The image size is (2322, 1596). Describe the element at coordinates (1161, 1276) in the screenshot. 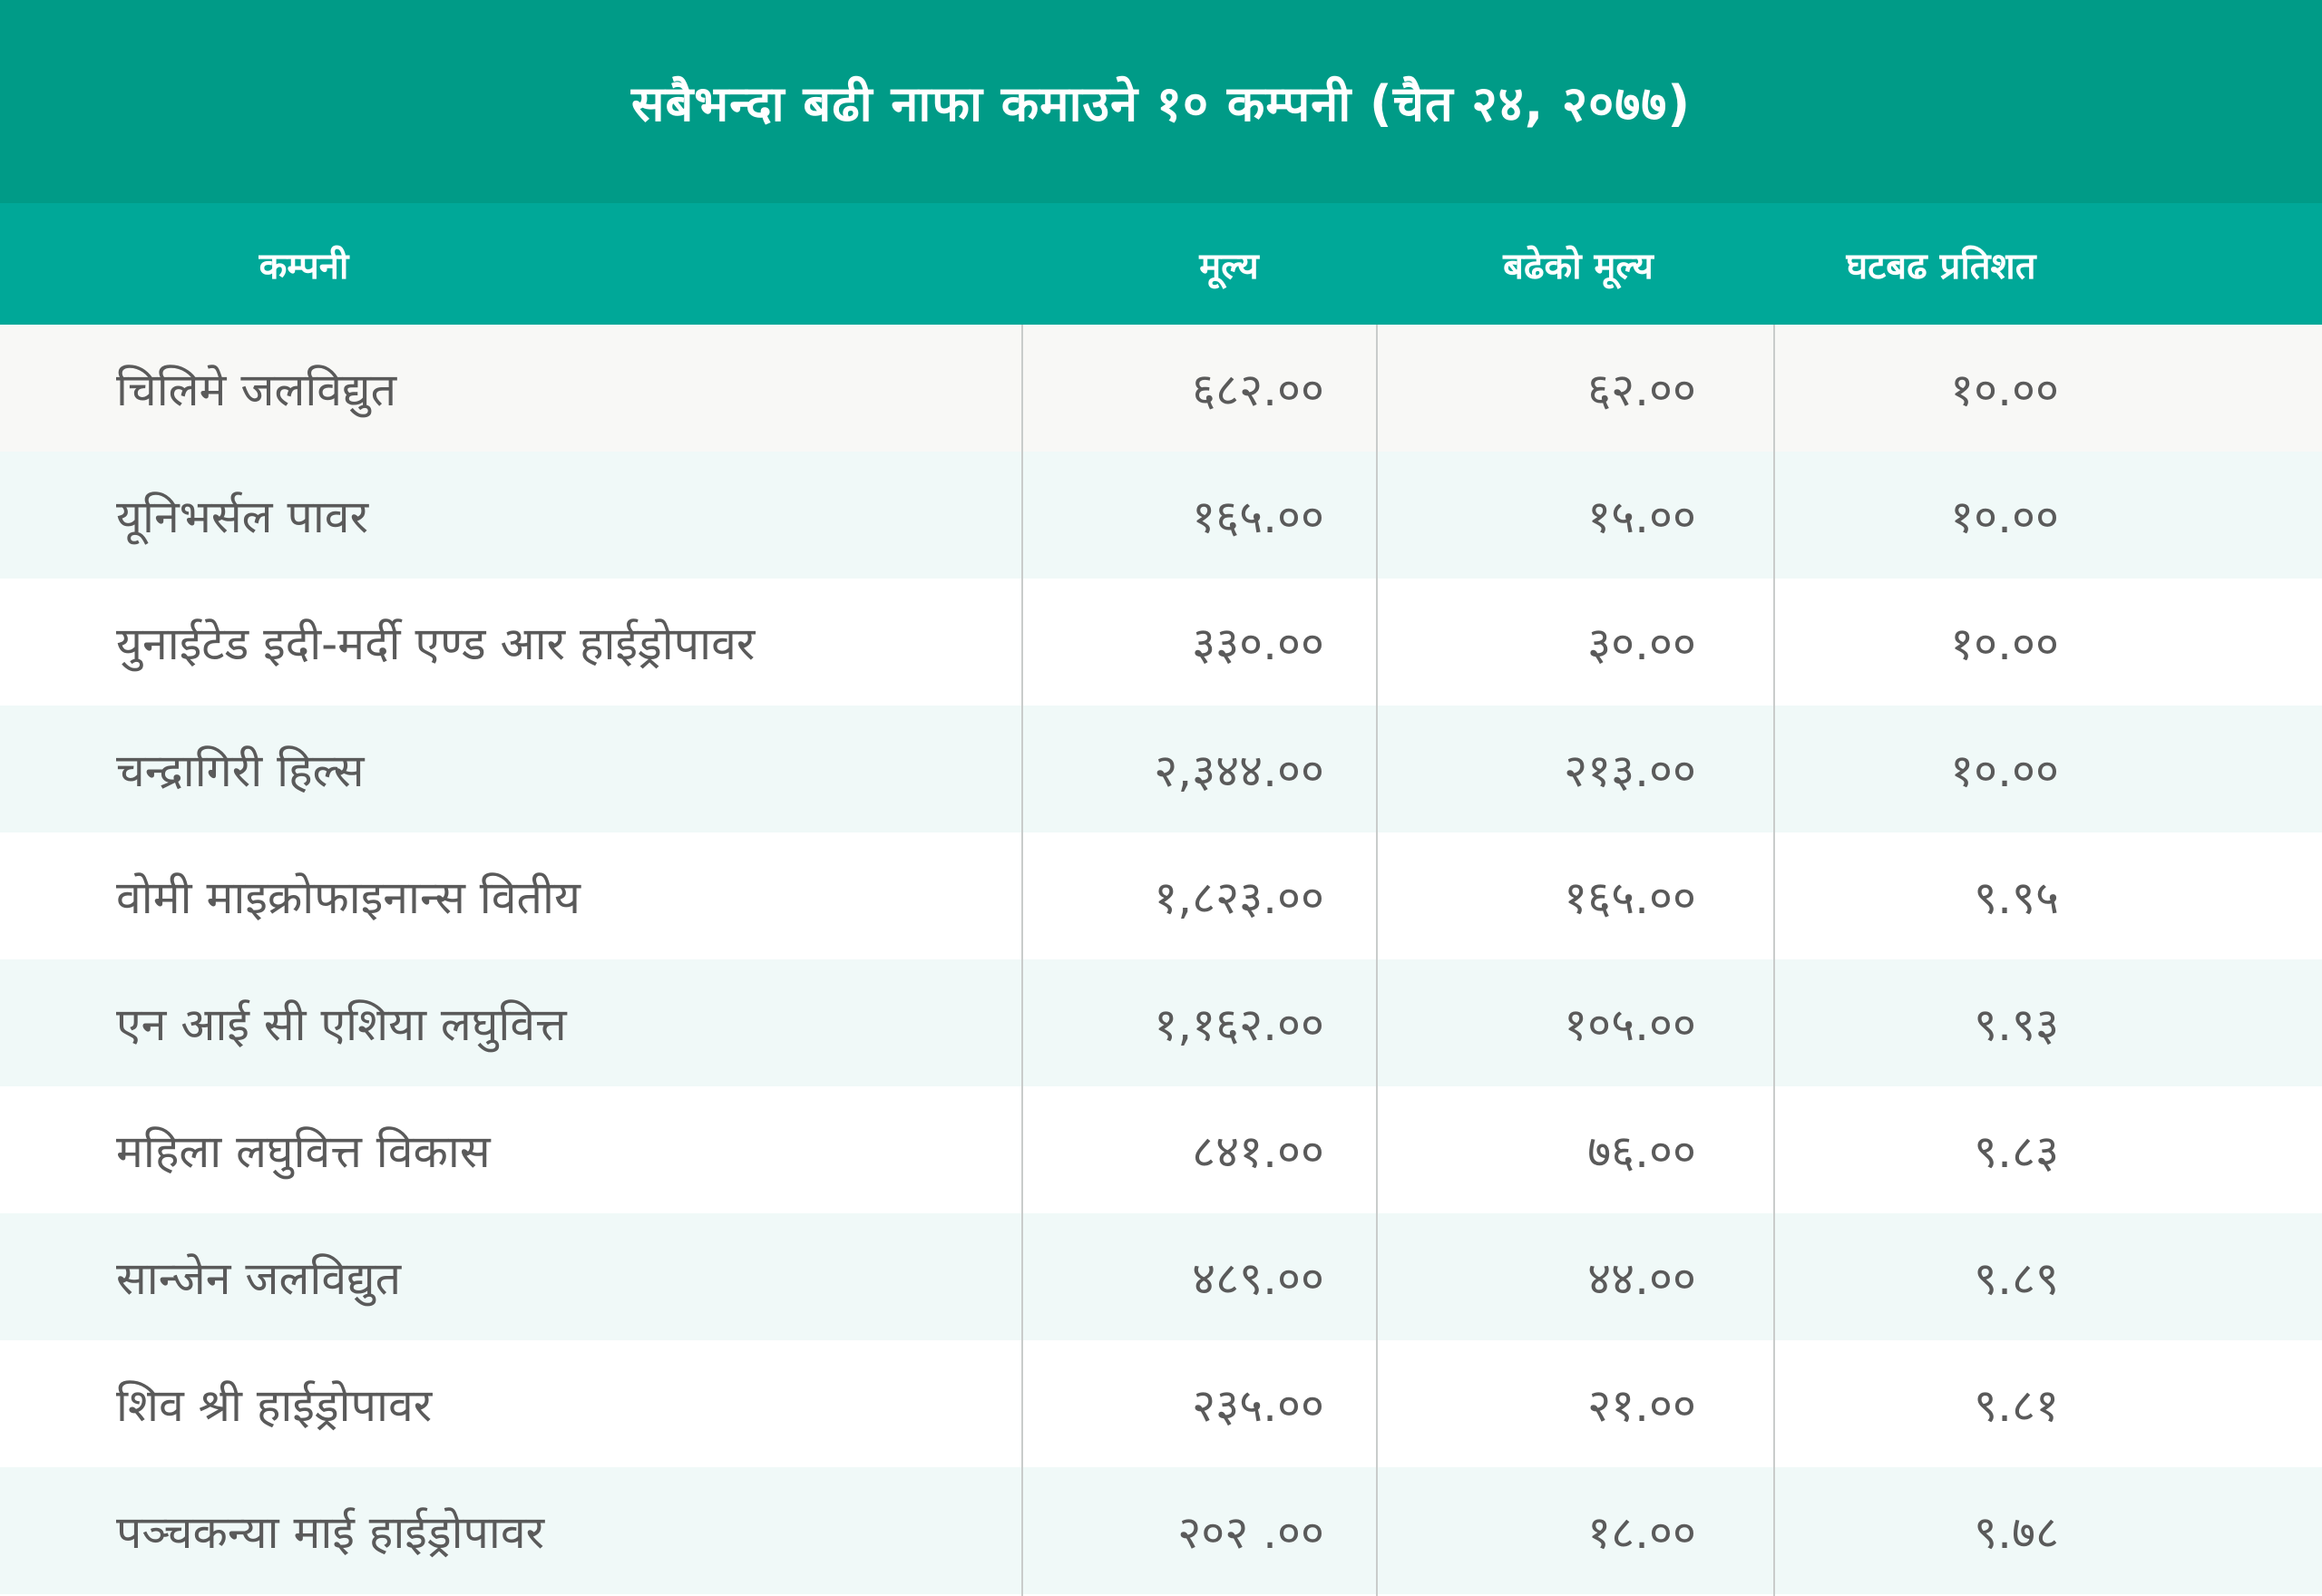

I see `table-row: सान्जेन जलविद्युत ४८९.०० ४४.०० ९.८९` at that location.